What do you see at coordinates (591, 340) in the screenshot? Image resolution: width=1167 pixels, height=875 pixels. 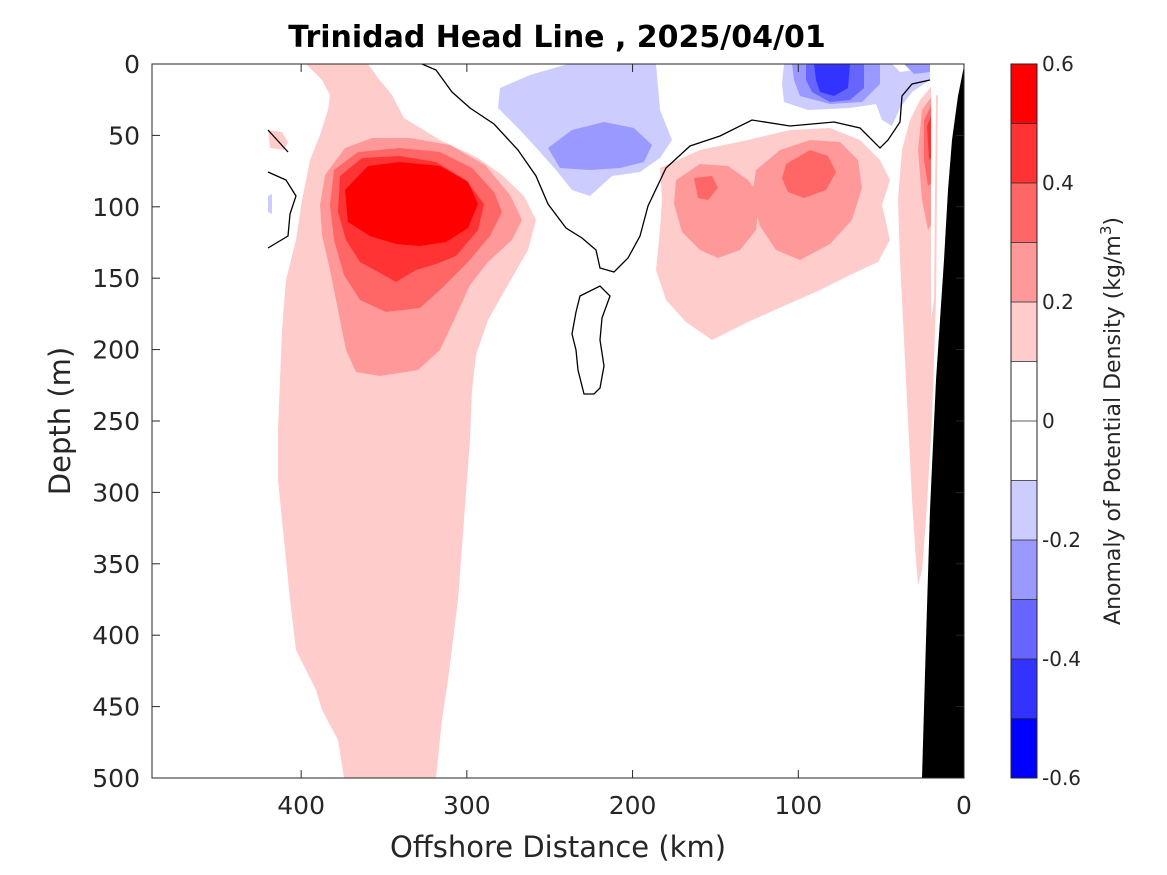 I see `zero-contour-loop` at bounding box center [591, 340].